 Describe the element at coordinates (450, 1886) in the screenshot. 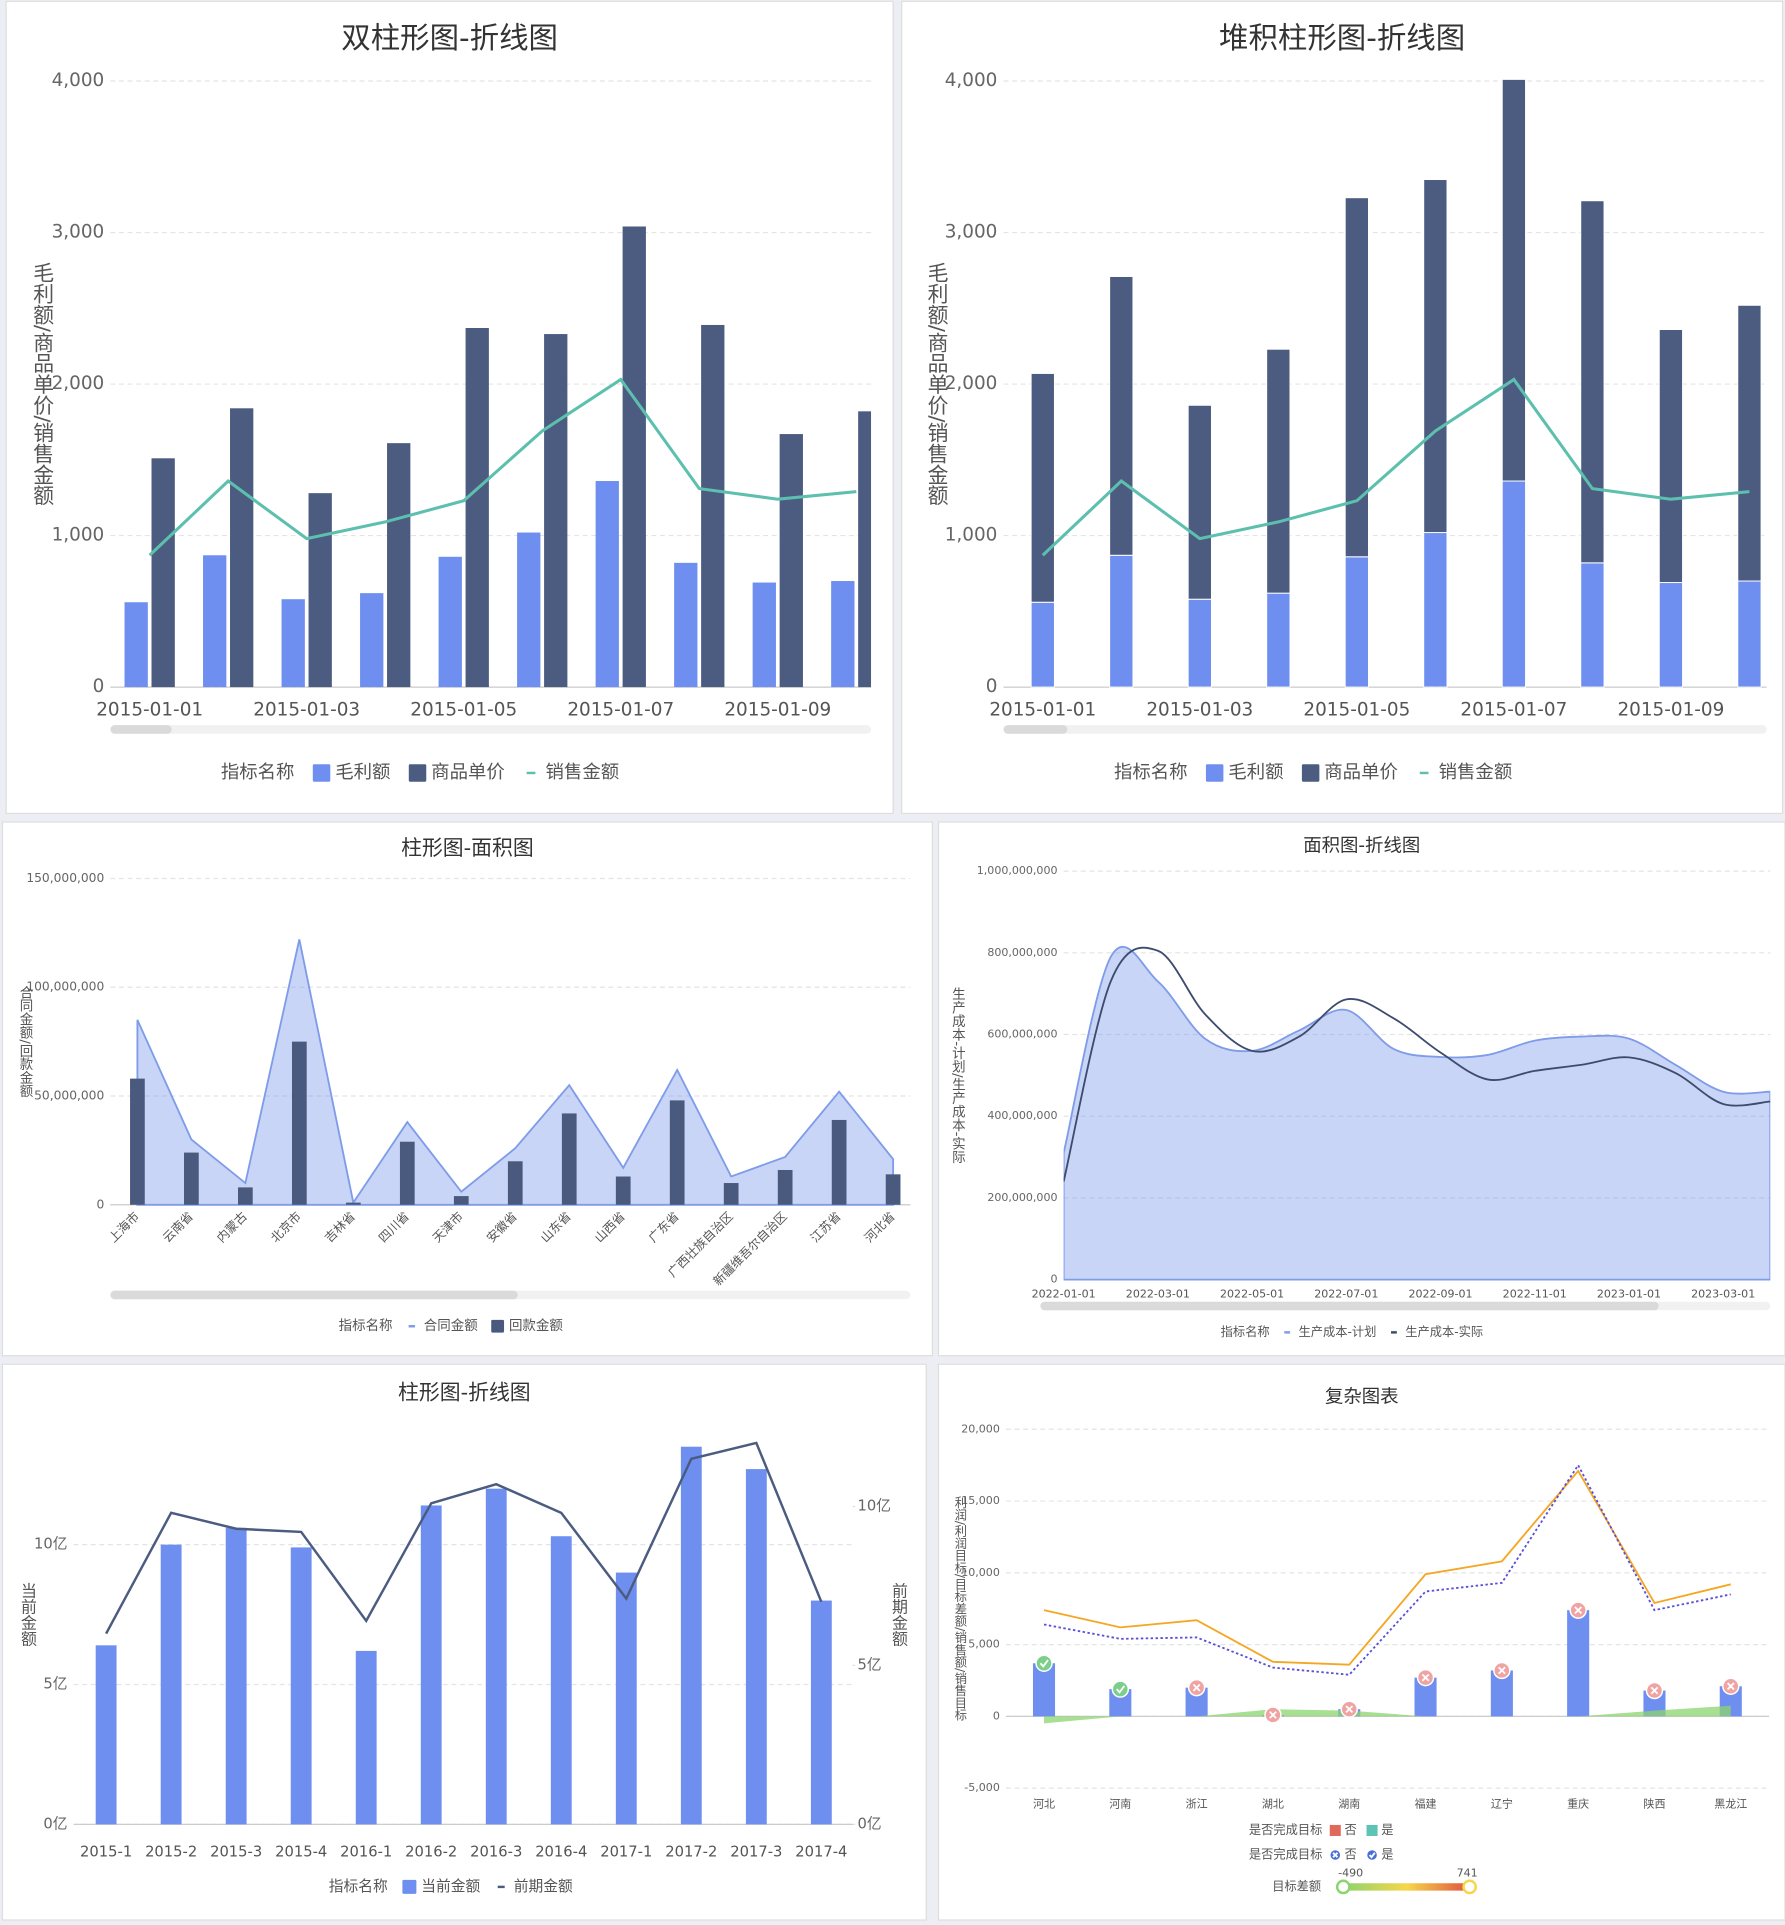

I see `legend-label: 当前金额` at that location.